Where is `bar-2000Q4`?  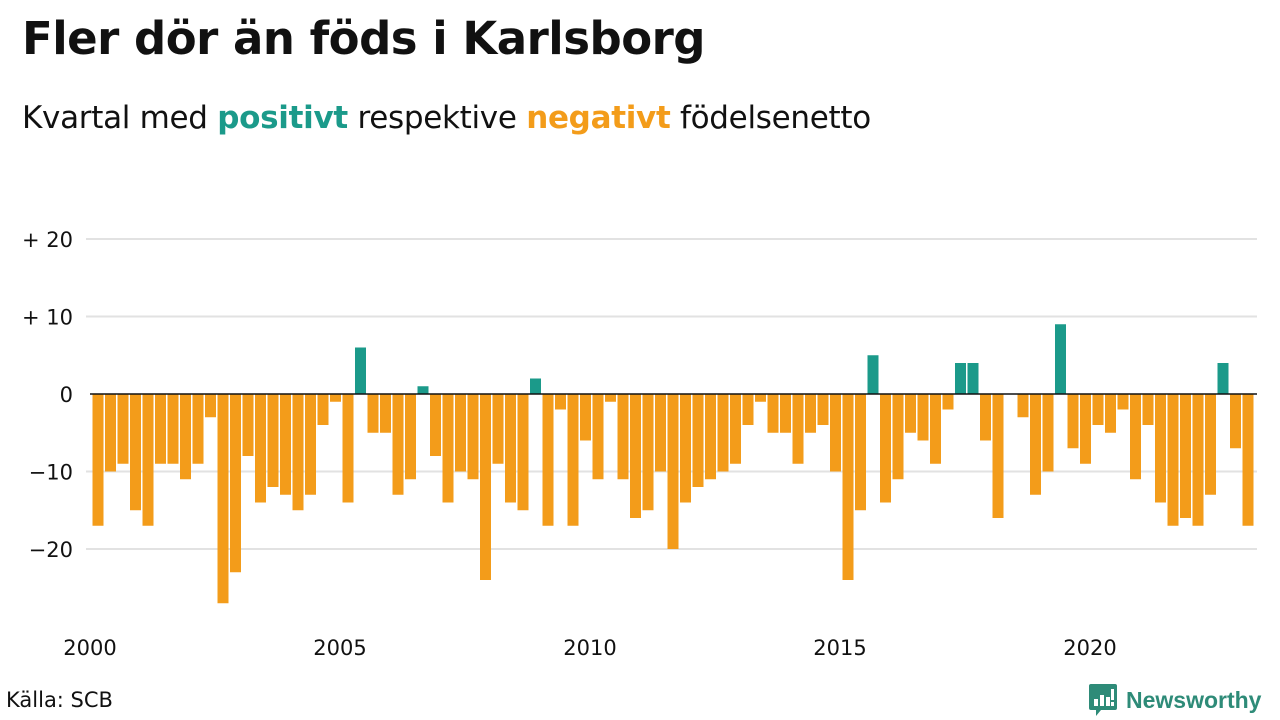 bar-2000Q4 is located at coordinates (135, 452).